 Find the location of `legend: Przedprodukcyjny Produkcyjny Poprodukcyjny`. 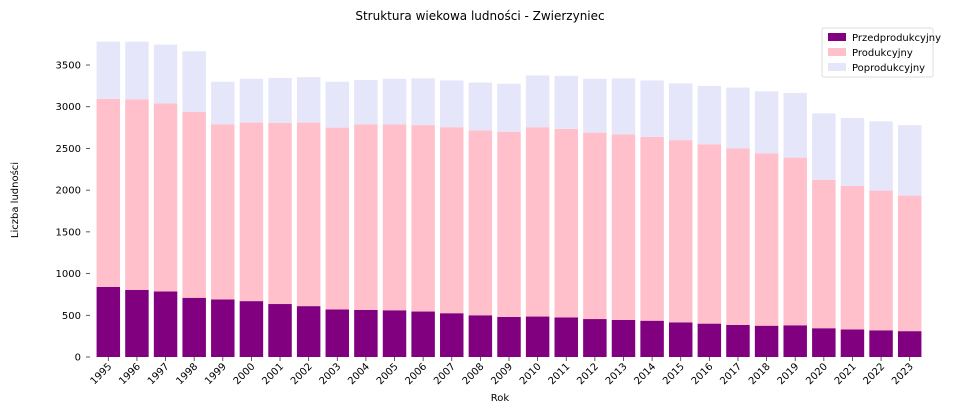

legend: Przedprodukcyjny Produkcyjny Poprodukcyjny is located at coordinates (881, 52).